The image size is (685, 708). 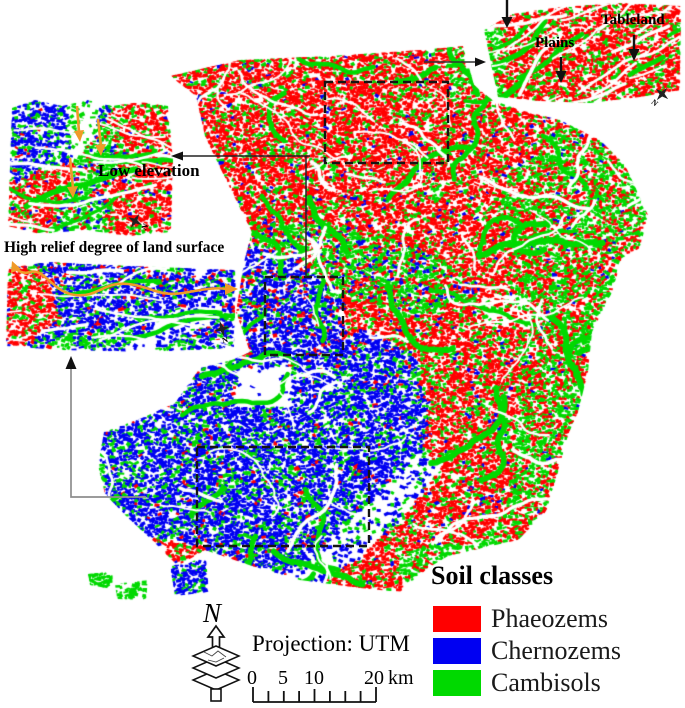 What do you see at coordinates (374, 678) in the screenshot?
I see `scale-tick-20: 20` at bounding box center [374, 678].